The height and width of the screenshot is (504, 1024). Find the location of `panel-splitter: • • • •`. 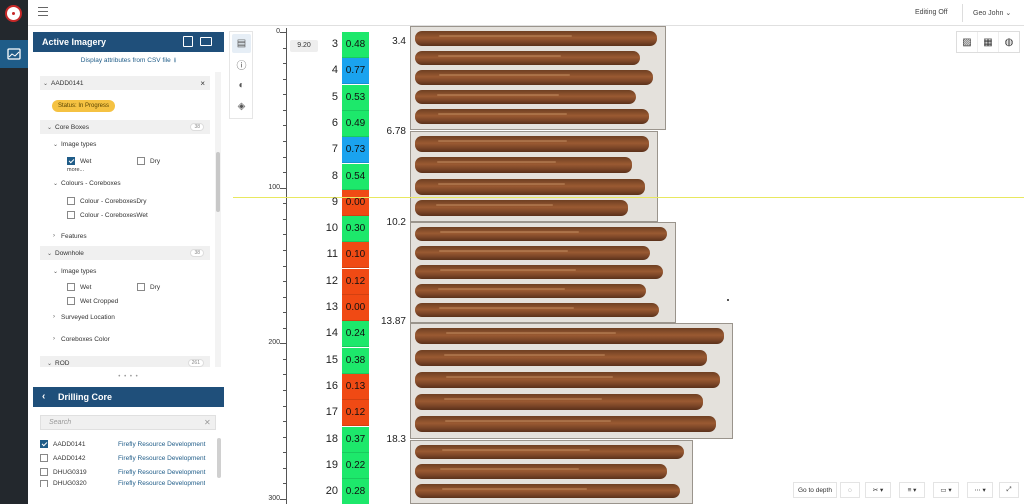

panel-splitter: • • • • is located at coordinates (128, 377).